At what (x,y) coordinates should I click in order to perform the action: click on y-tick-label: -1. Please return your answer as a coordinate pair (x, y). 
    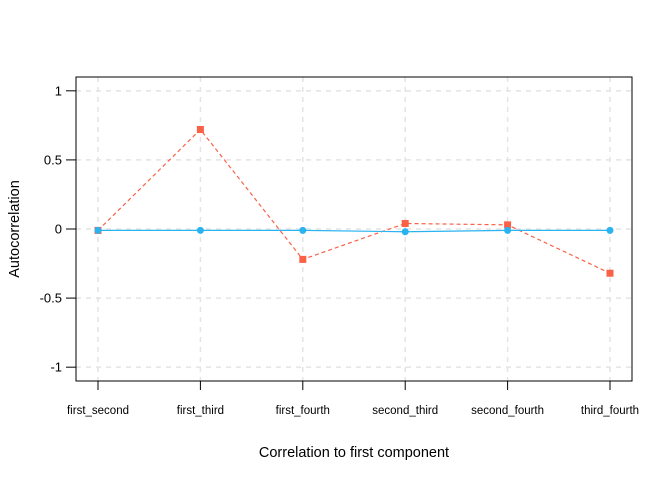
    Looking at the image, I should click on (56, 367).